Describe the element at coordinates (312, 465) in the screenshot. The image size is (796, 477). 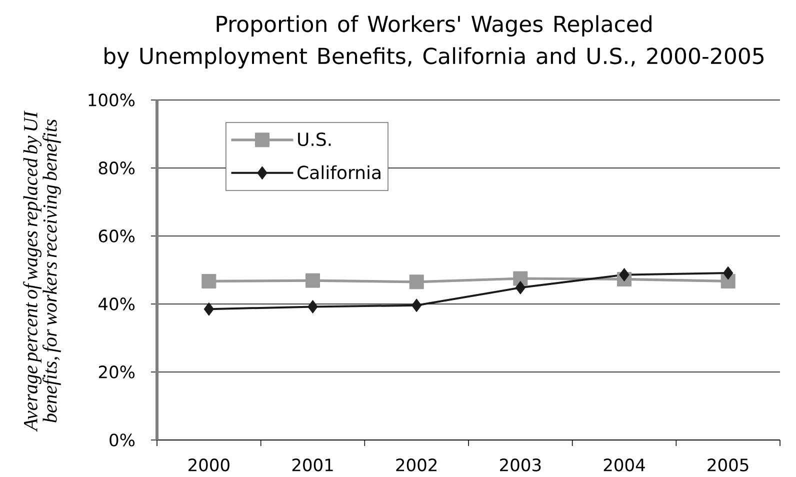
I see `x-tick-label: 2001` at that location.